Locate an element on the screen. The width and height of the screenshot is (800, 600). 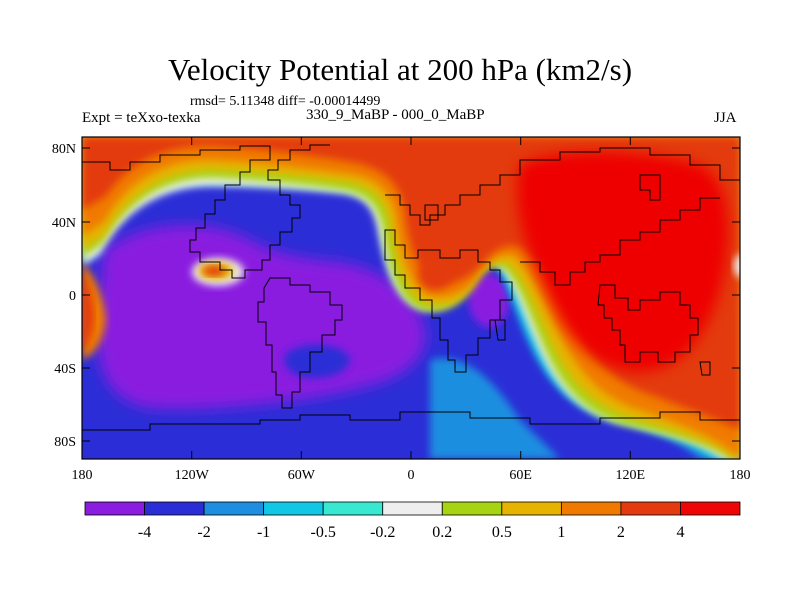
colorbar-label: 0.5 is located at coordinates (502, 532).